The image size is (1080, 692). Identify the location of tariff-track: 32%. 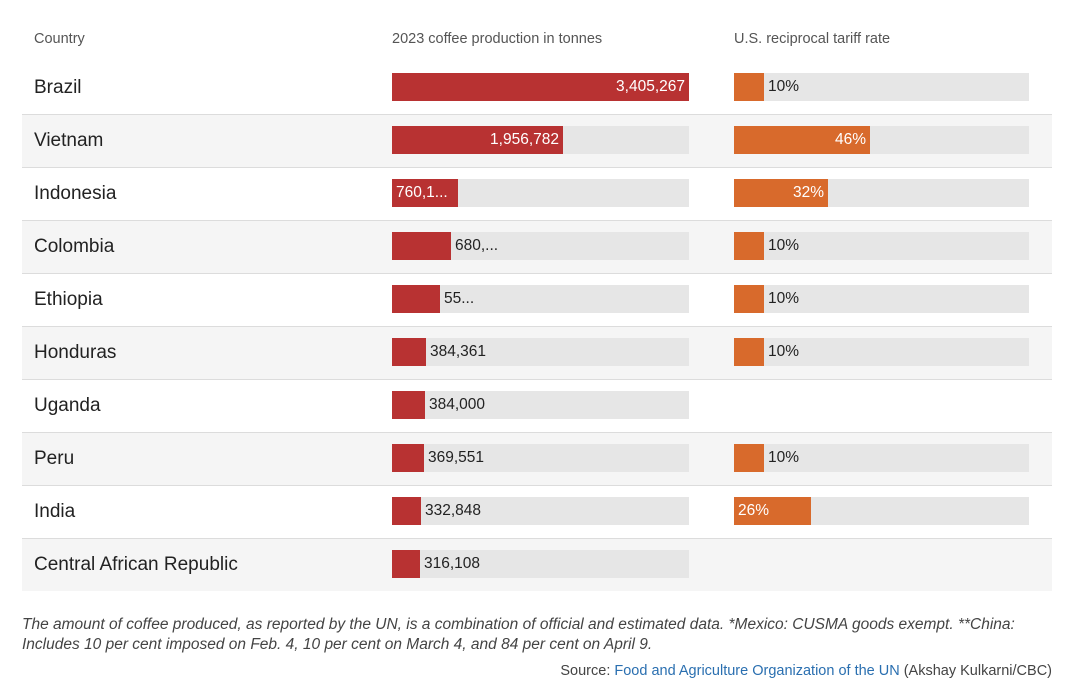
(881, 193).